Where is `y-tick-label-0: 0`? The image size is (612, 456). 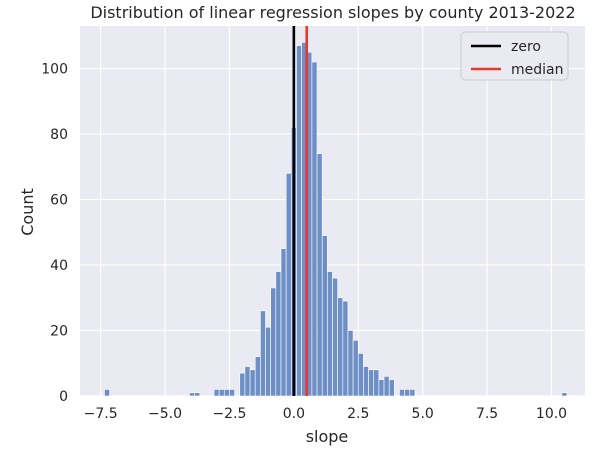
y-tick-label-0: 0 is located at coordinates (63, 397).